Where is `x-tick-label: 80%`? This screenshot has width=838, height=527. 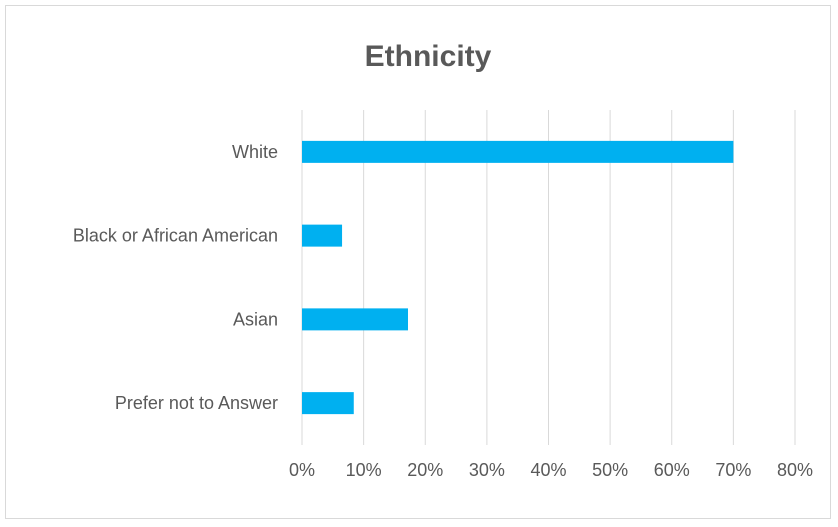 x-tick-label: 80% is located at coordinates (795, 470).